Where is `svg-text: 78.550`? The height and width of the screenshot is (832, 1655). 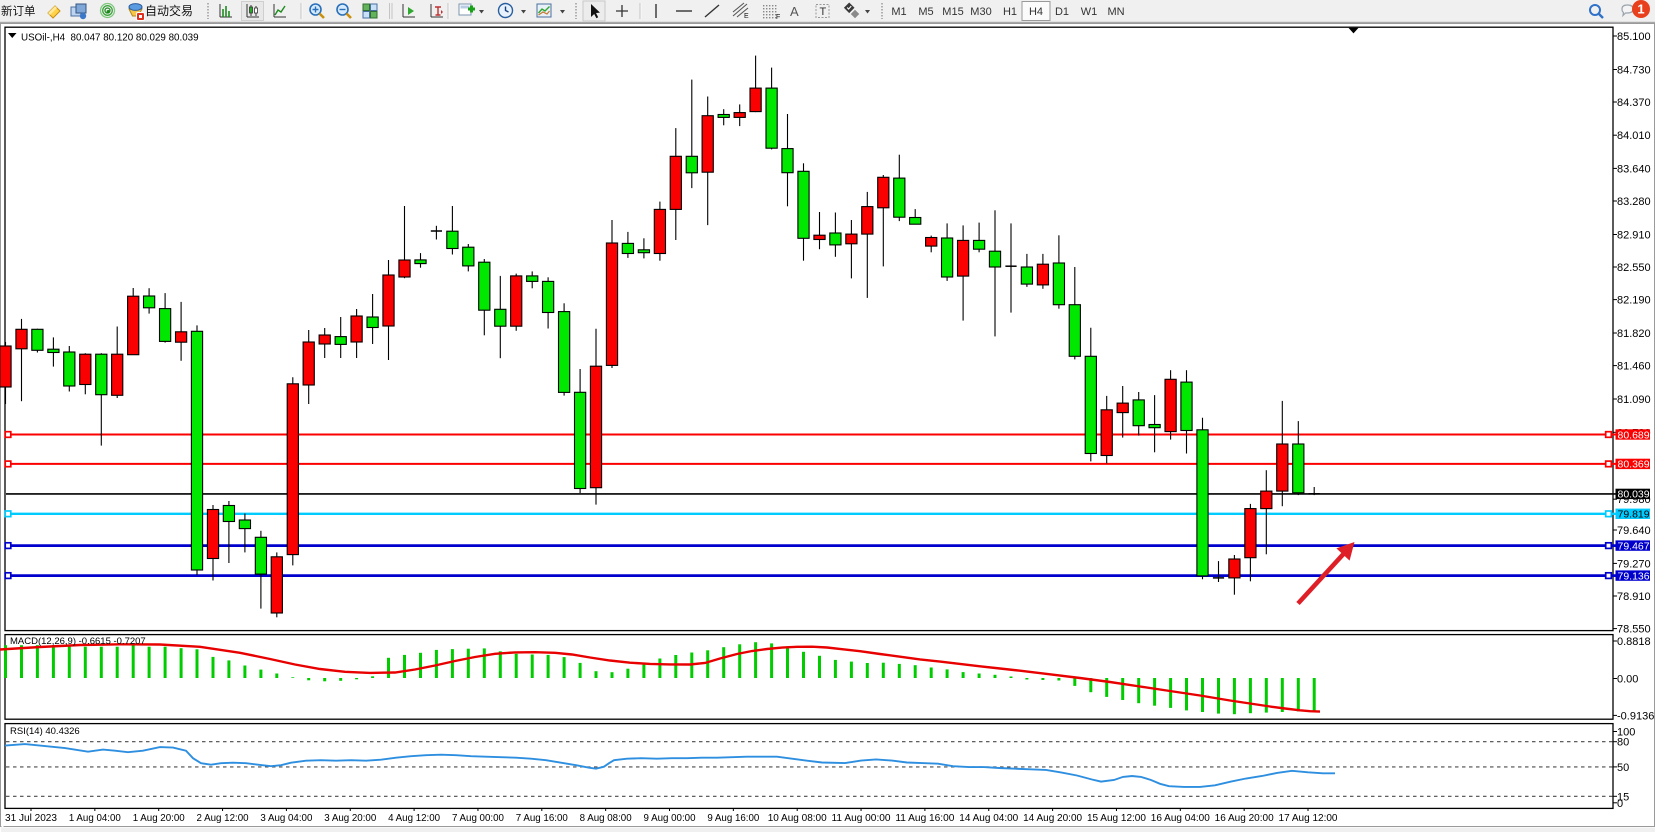
svg-text: 78.550 is located at coordinates (1634, 630).